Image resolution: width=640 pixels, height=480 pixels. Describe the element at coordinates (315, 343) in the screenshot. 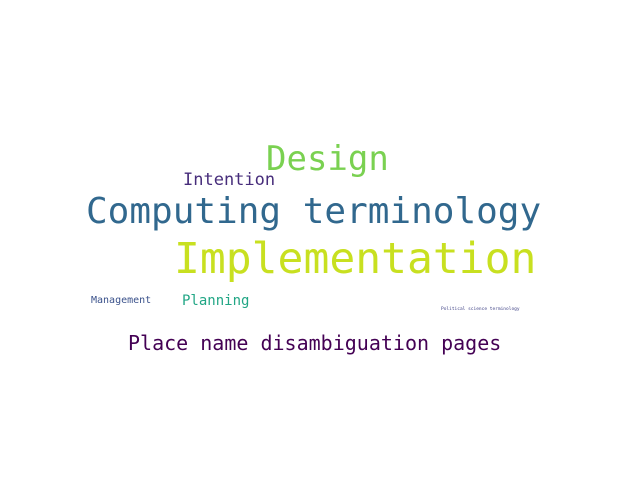

I see `word-place-name-disambiguation-pages: Place name disambiguation pages` at that location.